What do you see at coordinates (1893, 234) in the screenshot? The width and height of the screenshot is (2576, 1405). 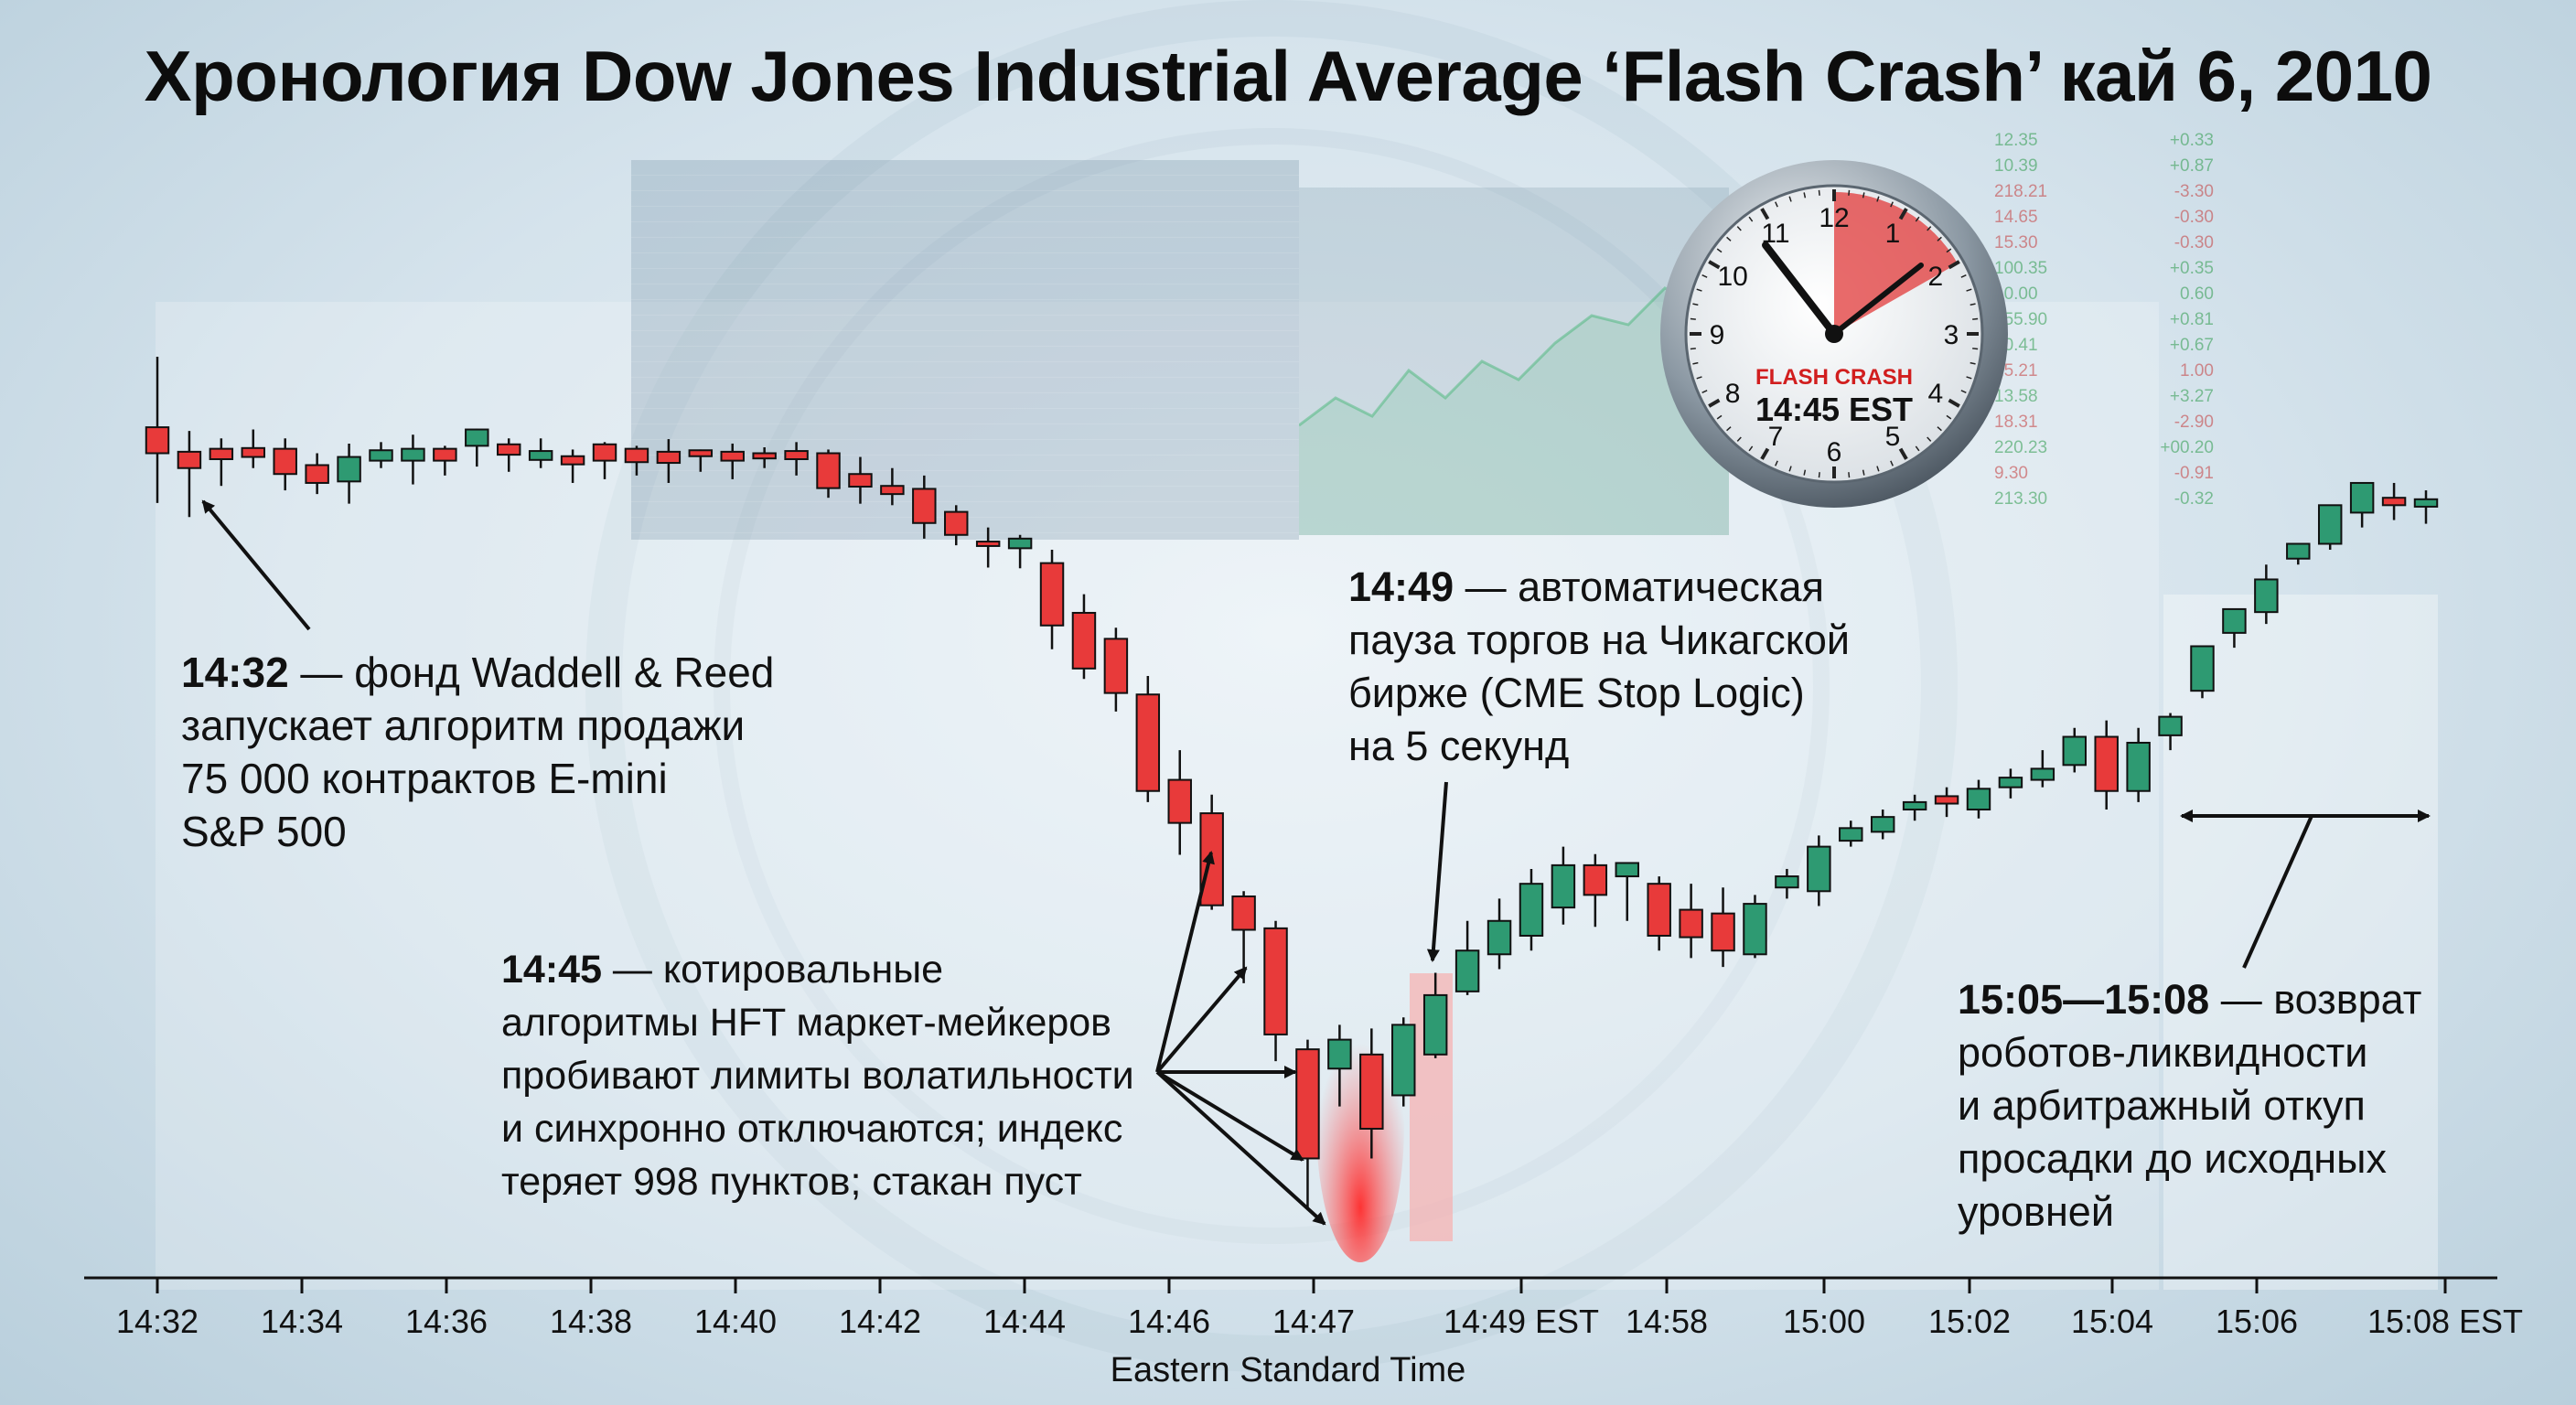 I see `clock-number: 1` at bounding box center [1893, 234].